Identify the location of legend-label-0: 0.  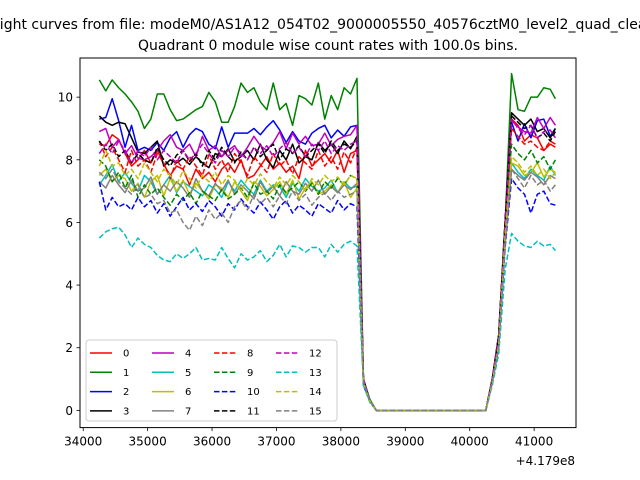
(126, 354).